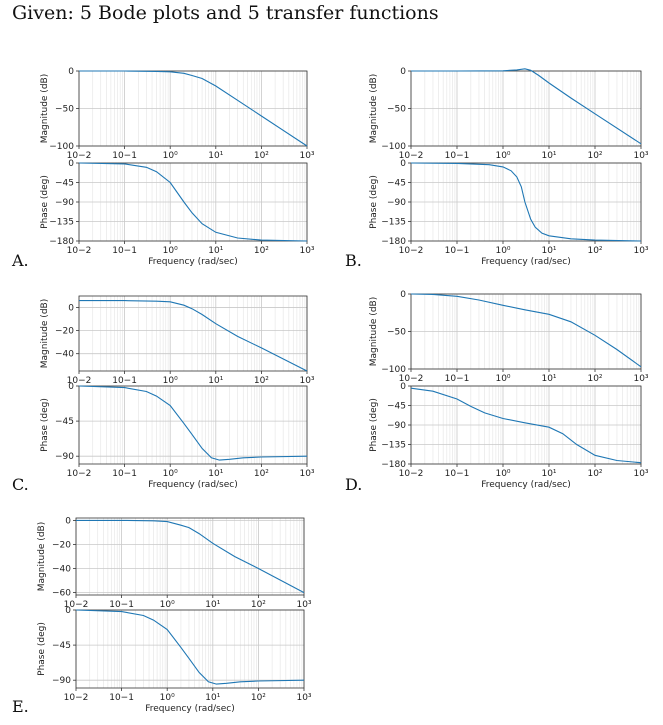 The image size is (663, 725). Describe the element at coordinates (353, 484) in the screenshot. I see `plot-label: D.` at that location.